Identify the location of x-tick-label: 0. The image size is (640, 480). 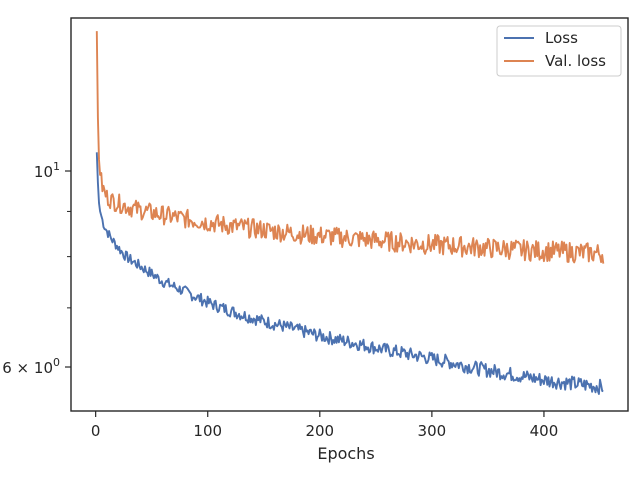
(96, 431).